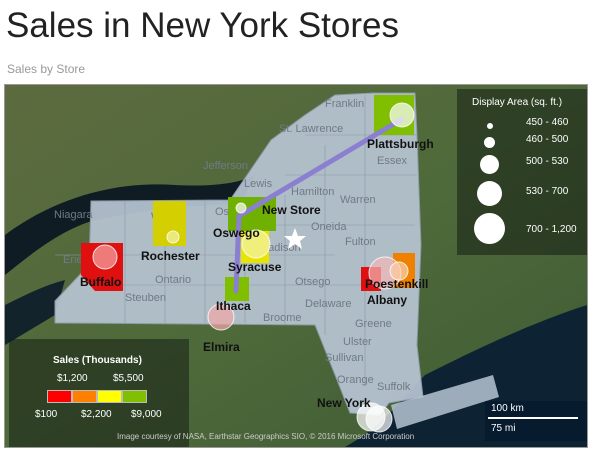  Describe the element at coordinates (46, 69) in the screenshot. I see `chart-subtitle: Sales by Store` at that location.